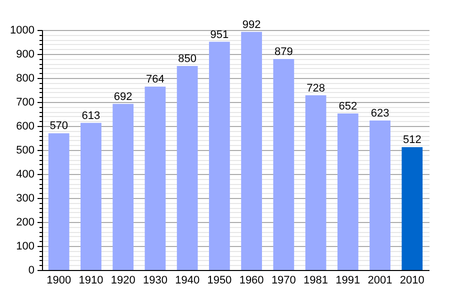 The image size is (464, 300). I want to click on x-tick-label: 1981, so click(316, 280).